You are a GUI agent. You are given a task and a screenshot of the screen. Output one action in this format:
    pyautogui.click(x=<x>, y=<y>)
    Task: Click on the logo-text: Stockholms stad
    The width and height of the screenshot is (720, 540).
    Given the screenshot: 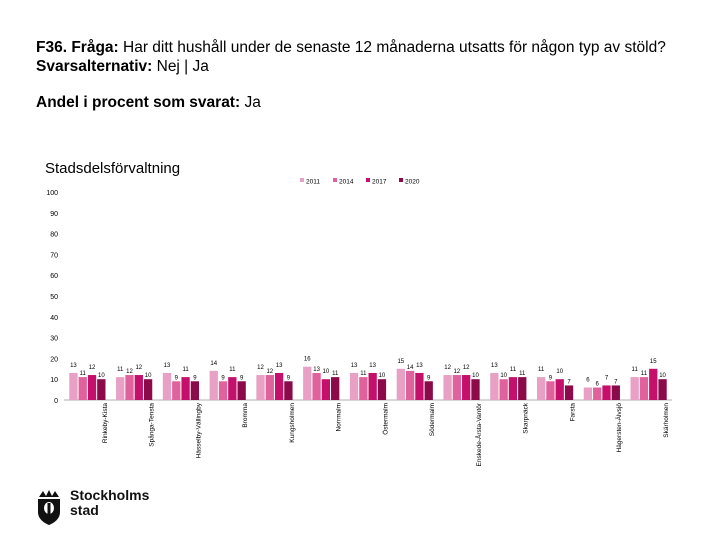 What is the action you would take?
    pyautogui.click(x=109, y=503)
    